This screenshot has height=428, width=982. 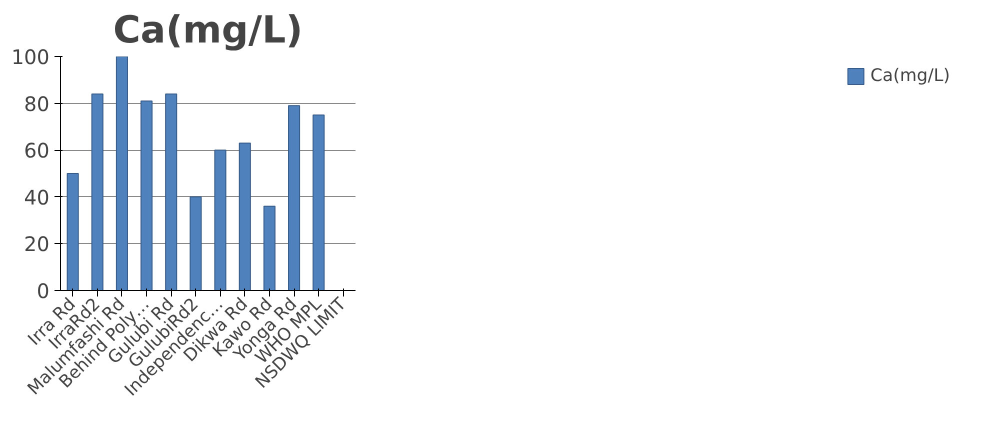 I want to click on y-tick-label: 40, so click(x=37, y=197).